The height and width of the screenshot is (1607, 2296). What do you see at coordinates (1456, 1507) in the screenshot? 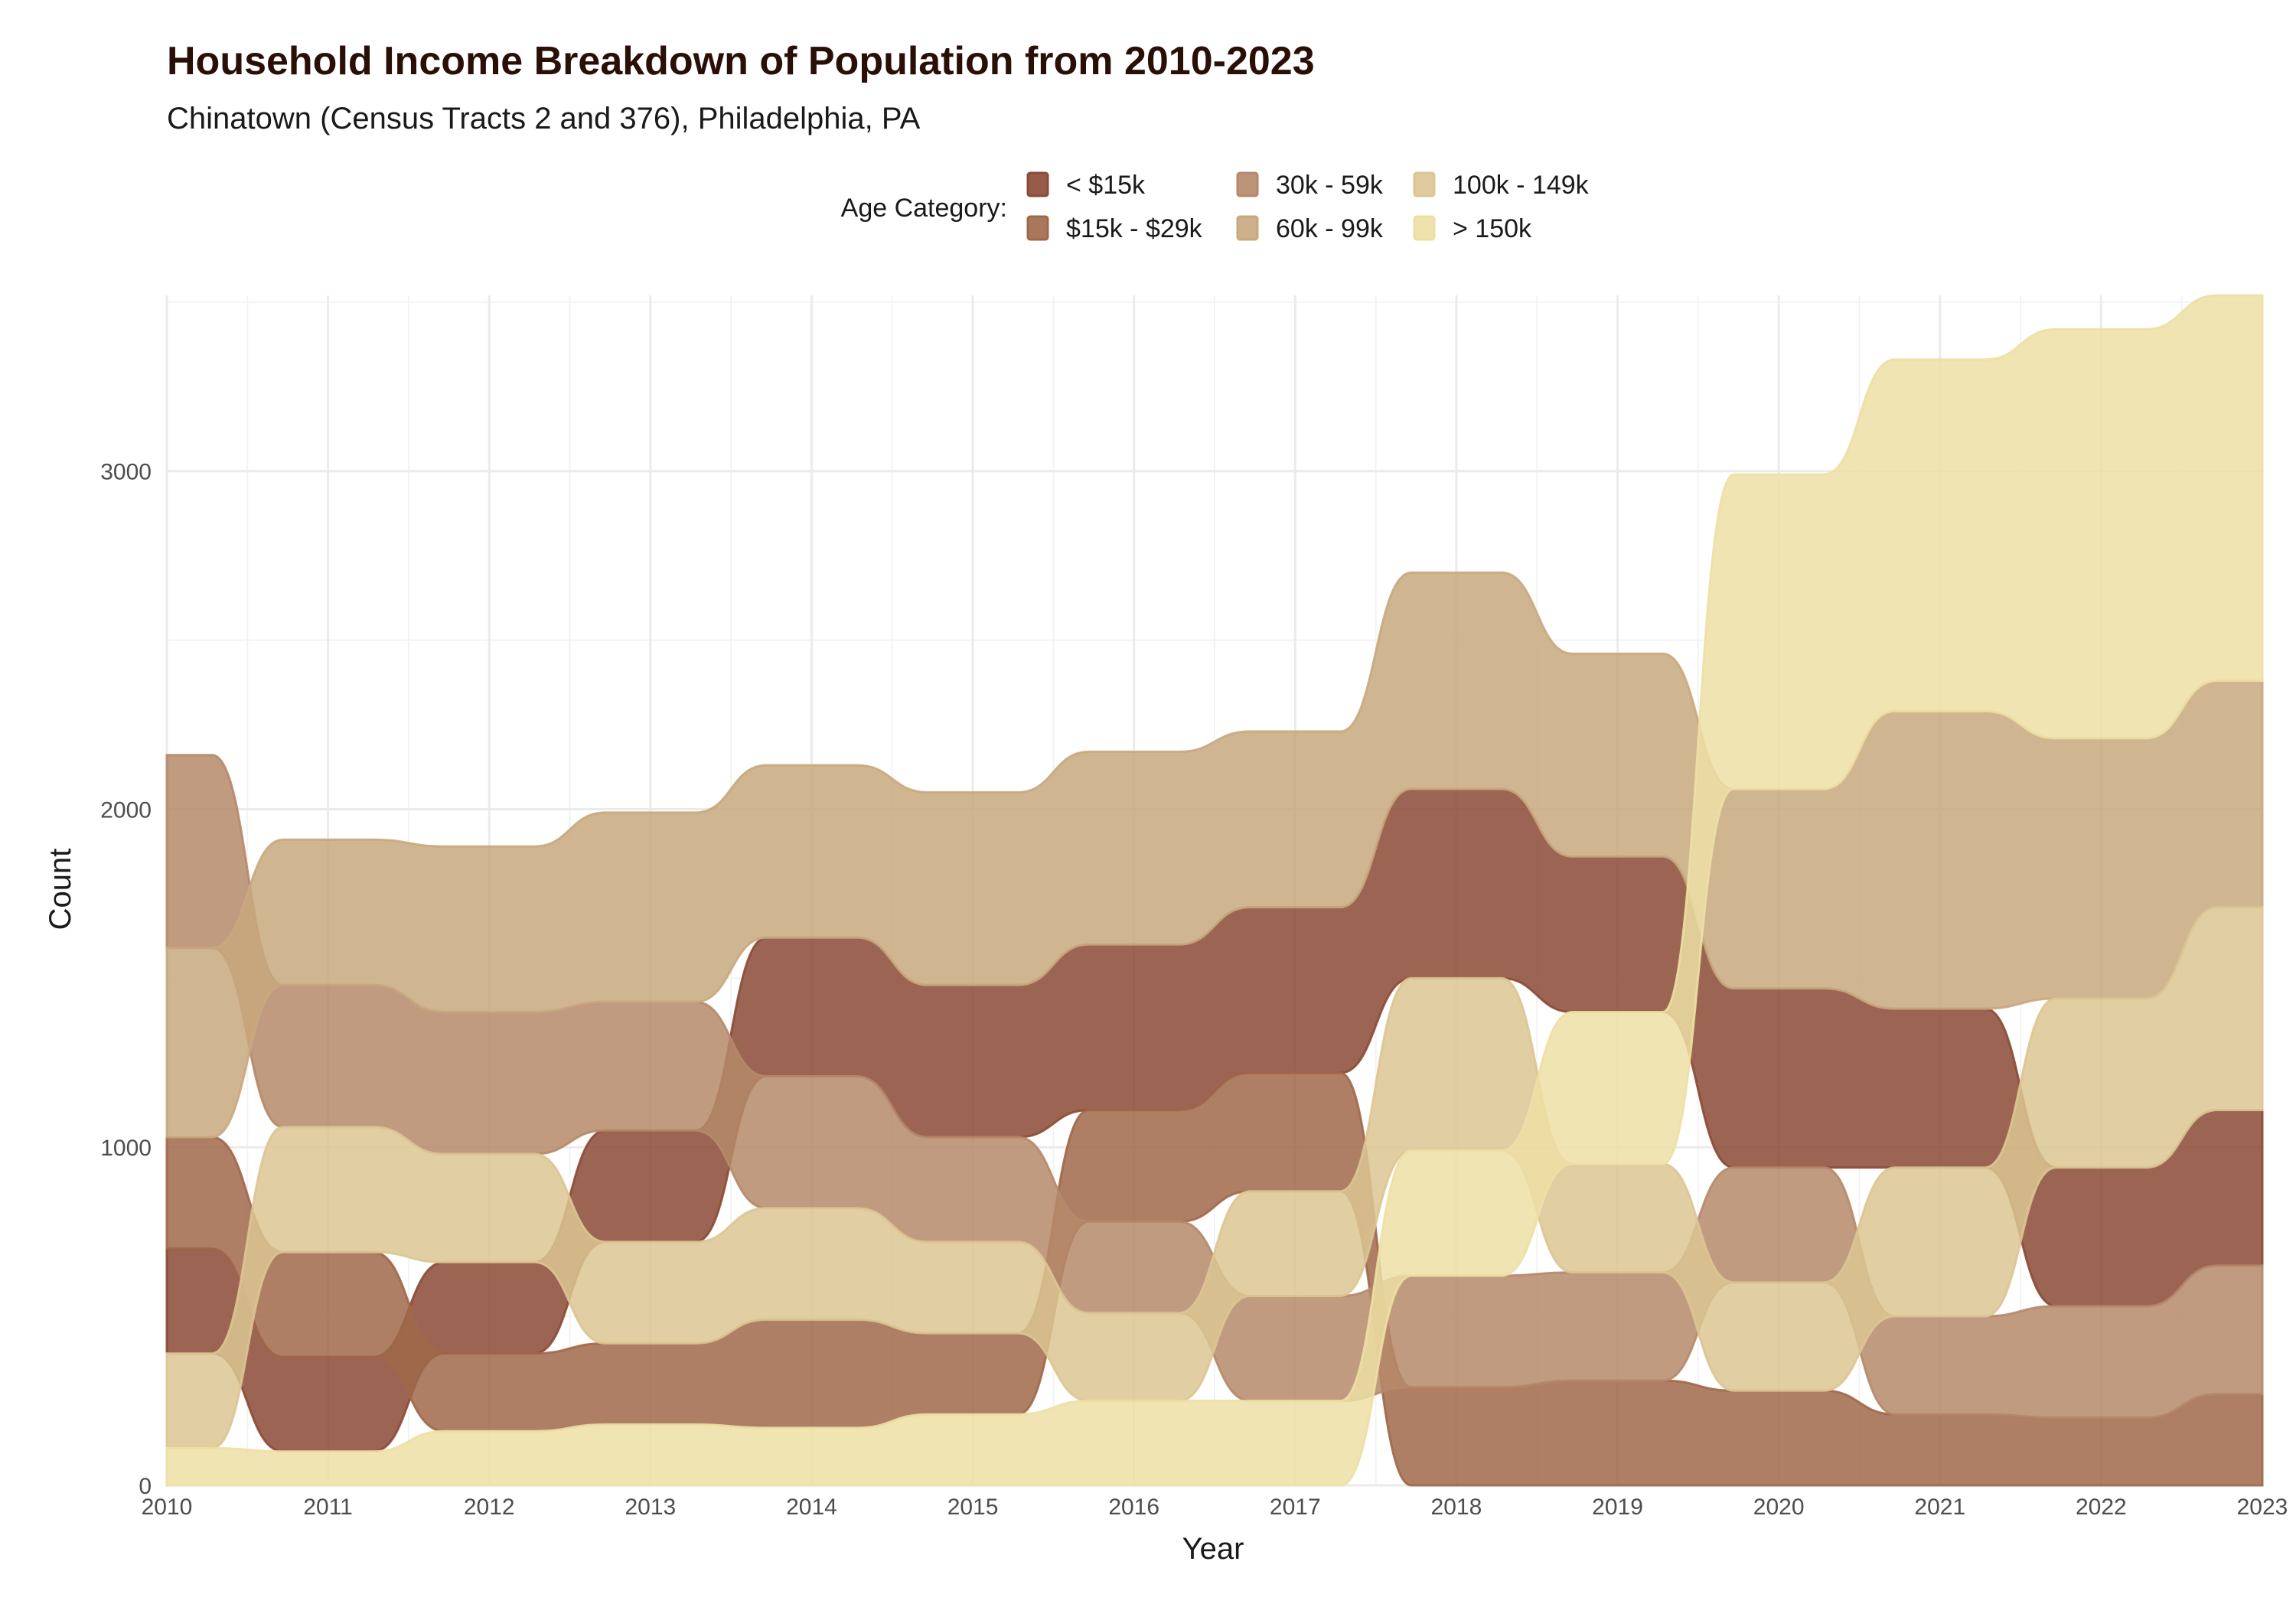
I see `x-tick-label: 2018` at bounding box center [1456, 1507].